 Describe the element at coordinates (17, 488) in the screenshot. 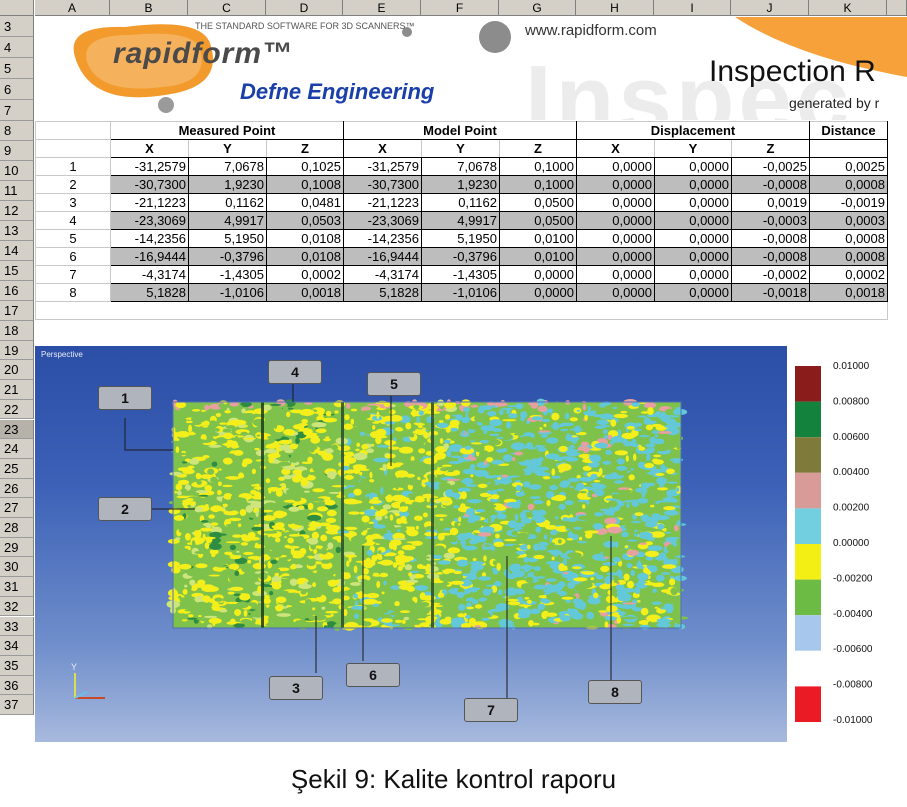

I see `row-header: 26` at that location.